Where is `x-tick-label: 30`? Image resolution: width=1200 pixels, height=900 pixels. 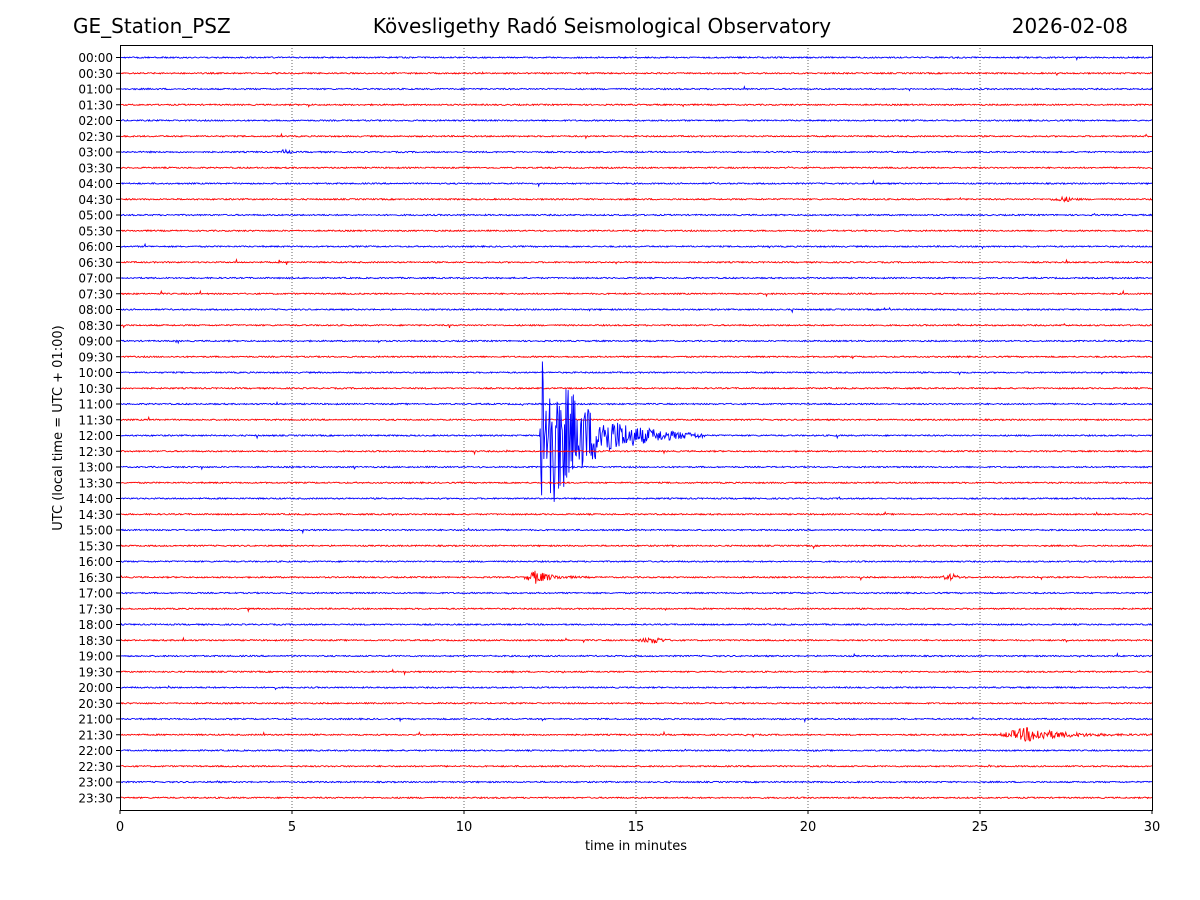
x-tick-label: 30 is located at coordinates (1152, 827).